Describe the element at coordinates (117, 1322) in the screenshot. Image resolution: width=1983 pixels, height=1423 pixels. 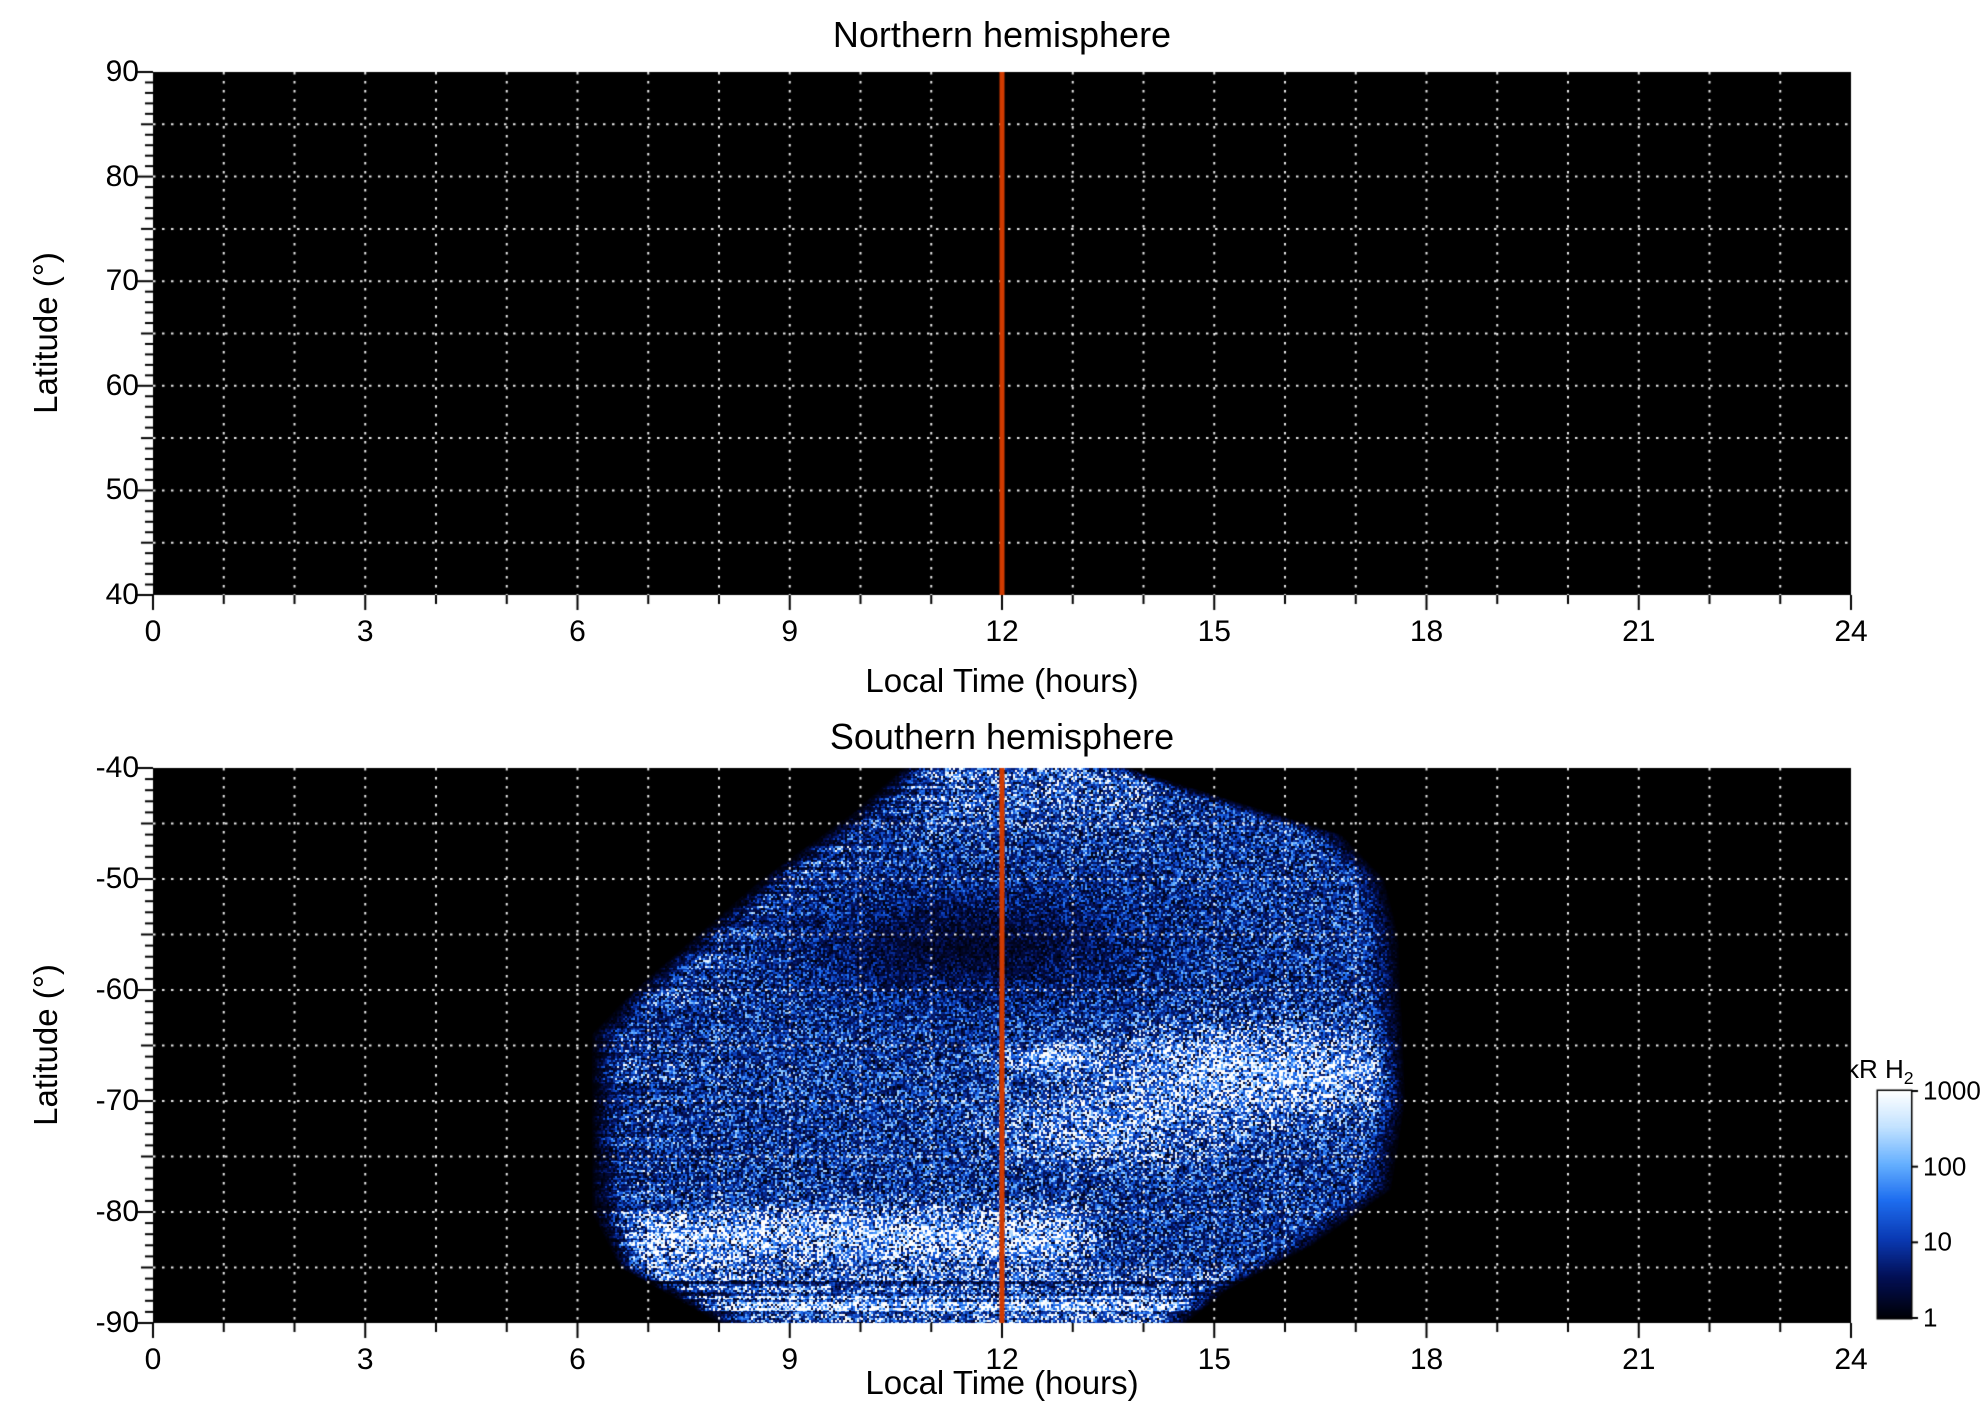
I see `y-tick-label: -90` at that location.